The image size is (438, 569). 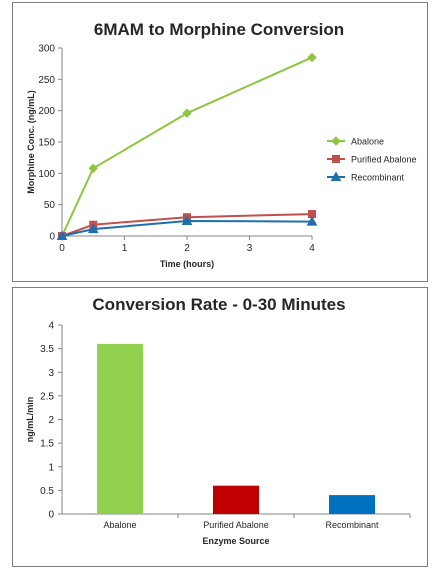 What do you see at coordinates (62, 248) in the screenshot?
I see `x-tick-label: 0` at bounding box center [62, 248].